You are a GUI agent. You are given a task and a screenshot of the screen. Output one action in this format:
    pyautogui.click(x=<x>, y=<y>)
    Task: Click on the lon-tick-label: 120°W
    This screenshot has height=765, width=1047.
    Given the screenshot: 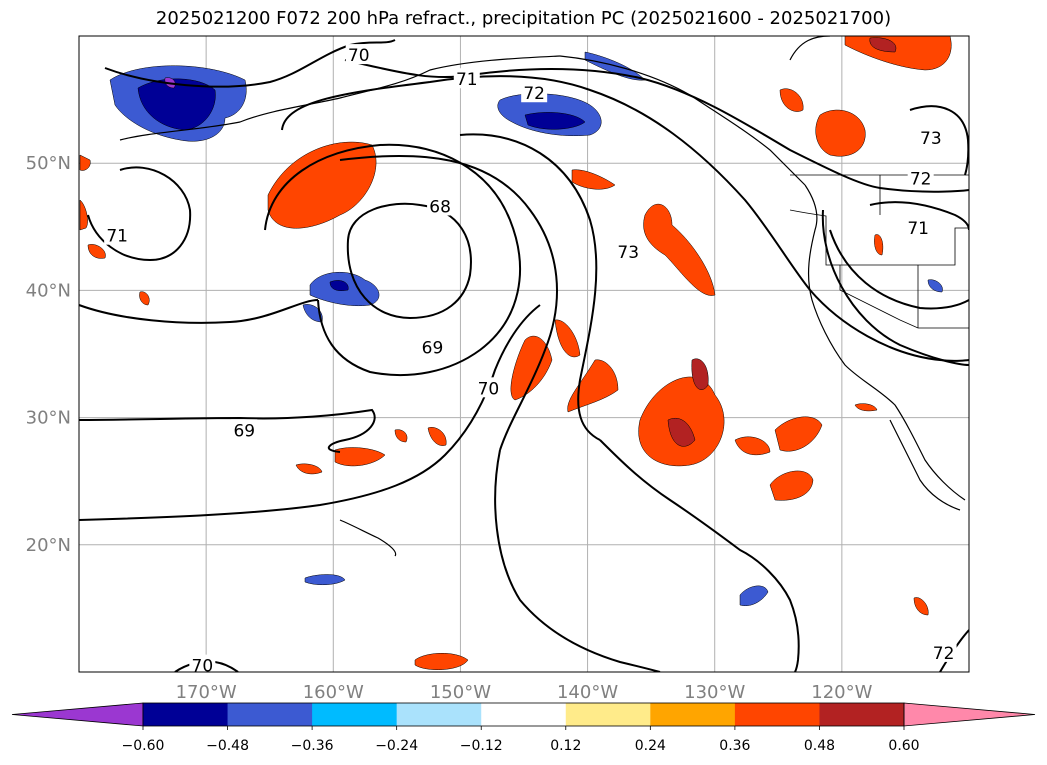 What is the action you would take?
    pyautogui.click(x=841, y=692)
    